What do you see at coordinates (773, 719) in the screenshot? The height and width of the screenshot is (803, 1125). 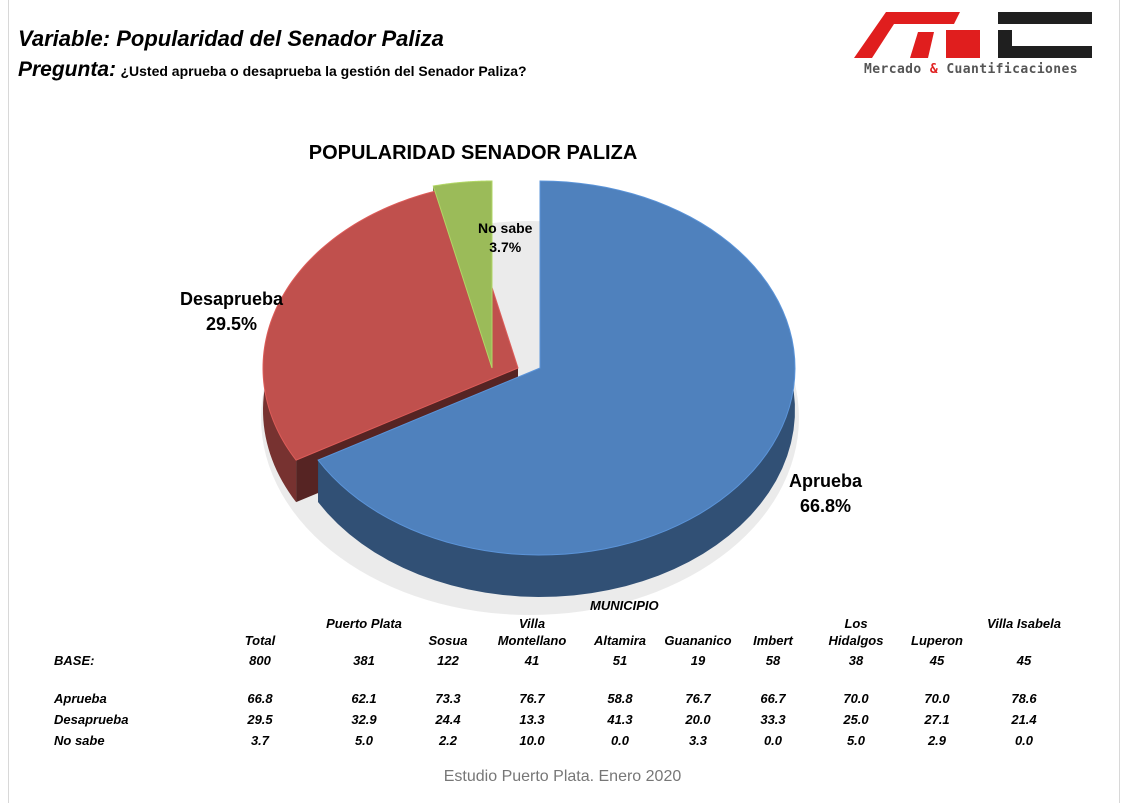 I see `table-cell: 33.3` at bounding box center [773, 719].